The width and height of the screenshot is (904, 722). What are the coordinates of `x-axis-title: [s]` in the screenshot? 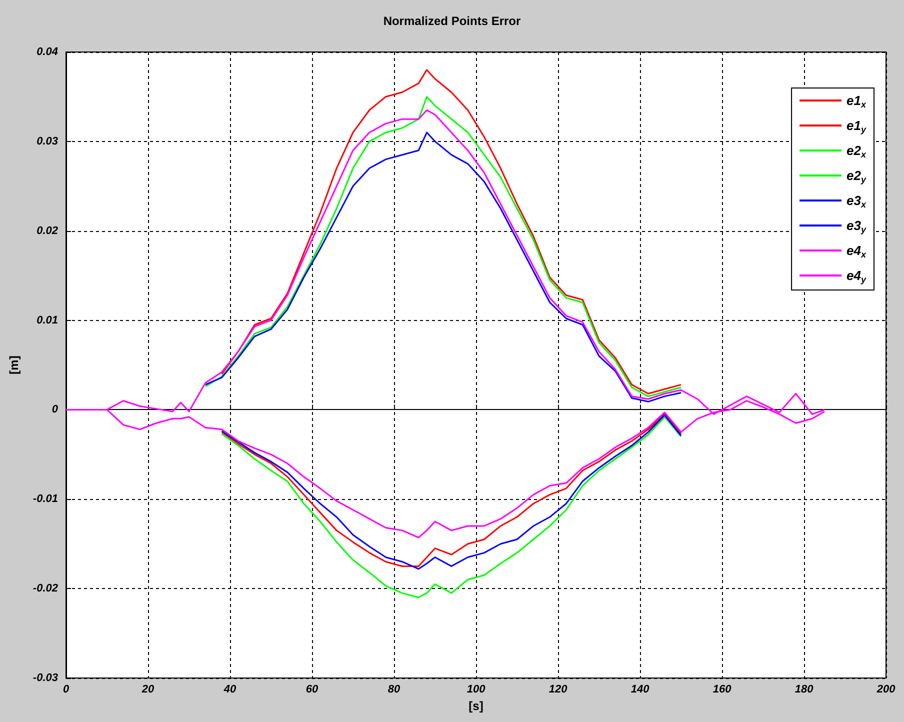 It's located at (476, 705).